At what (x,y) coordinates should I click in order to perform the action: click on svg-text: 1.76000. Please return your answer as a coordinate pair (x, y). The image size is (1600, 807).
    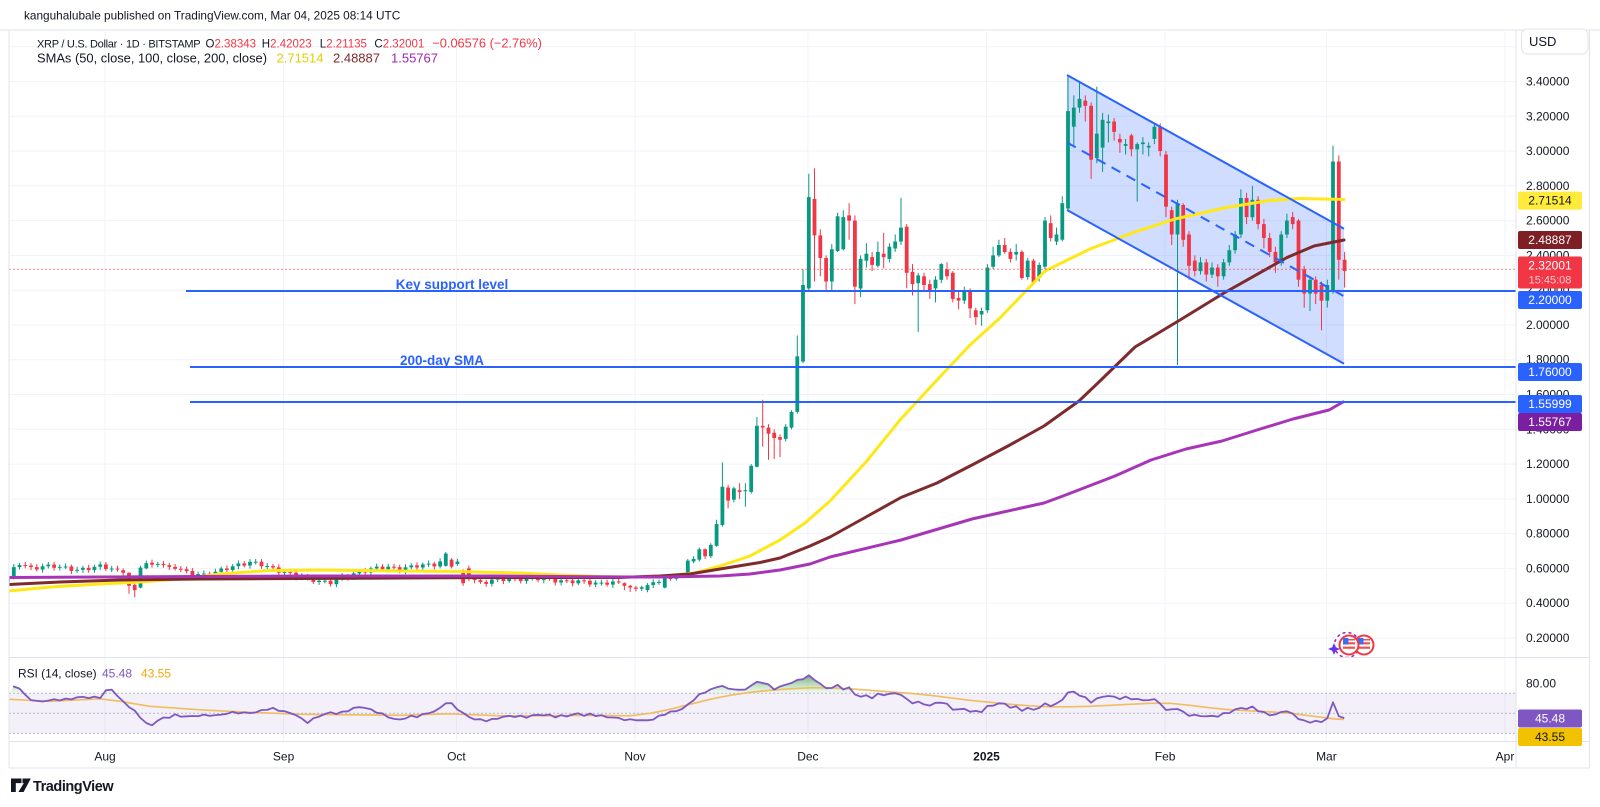
    Looking at the image, I should click on (1550, 372).